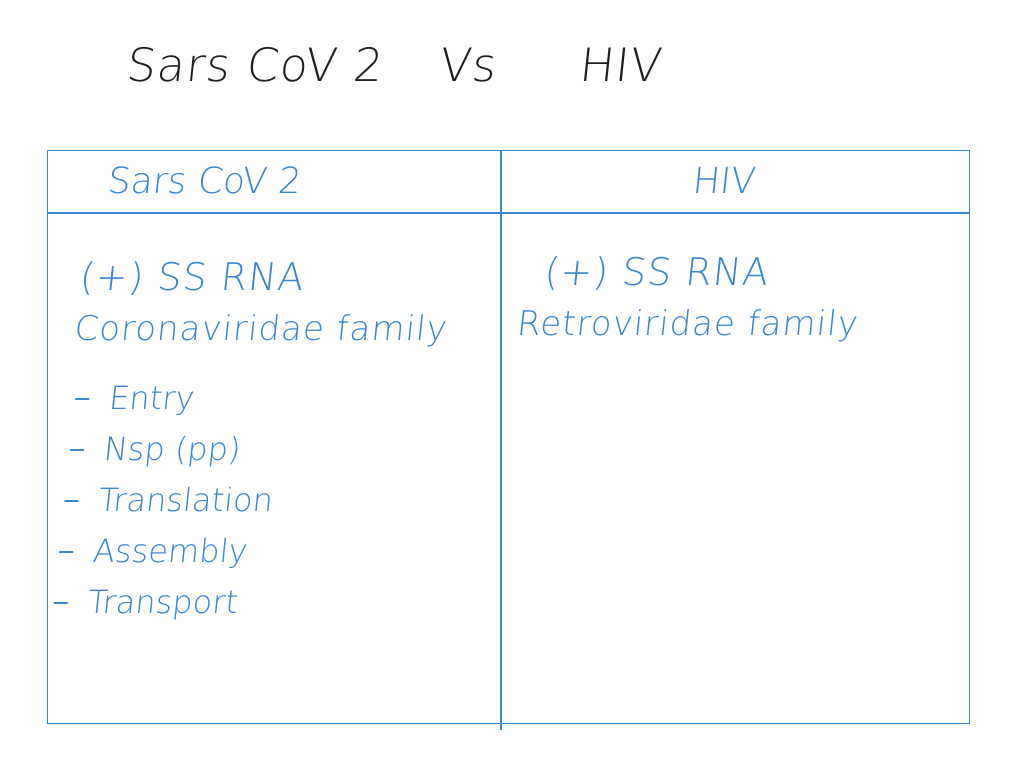  Describe the element at coordinates (172, 449) in the screenshot. I see `list-item-label: Nsp (pp)` at that location.